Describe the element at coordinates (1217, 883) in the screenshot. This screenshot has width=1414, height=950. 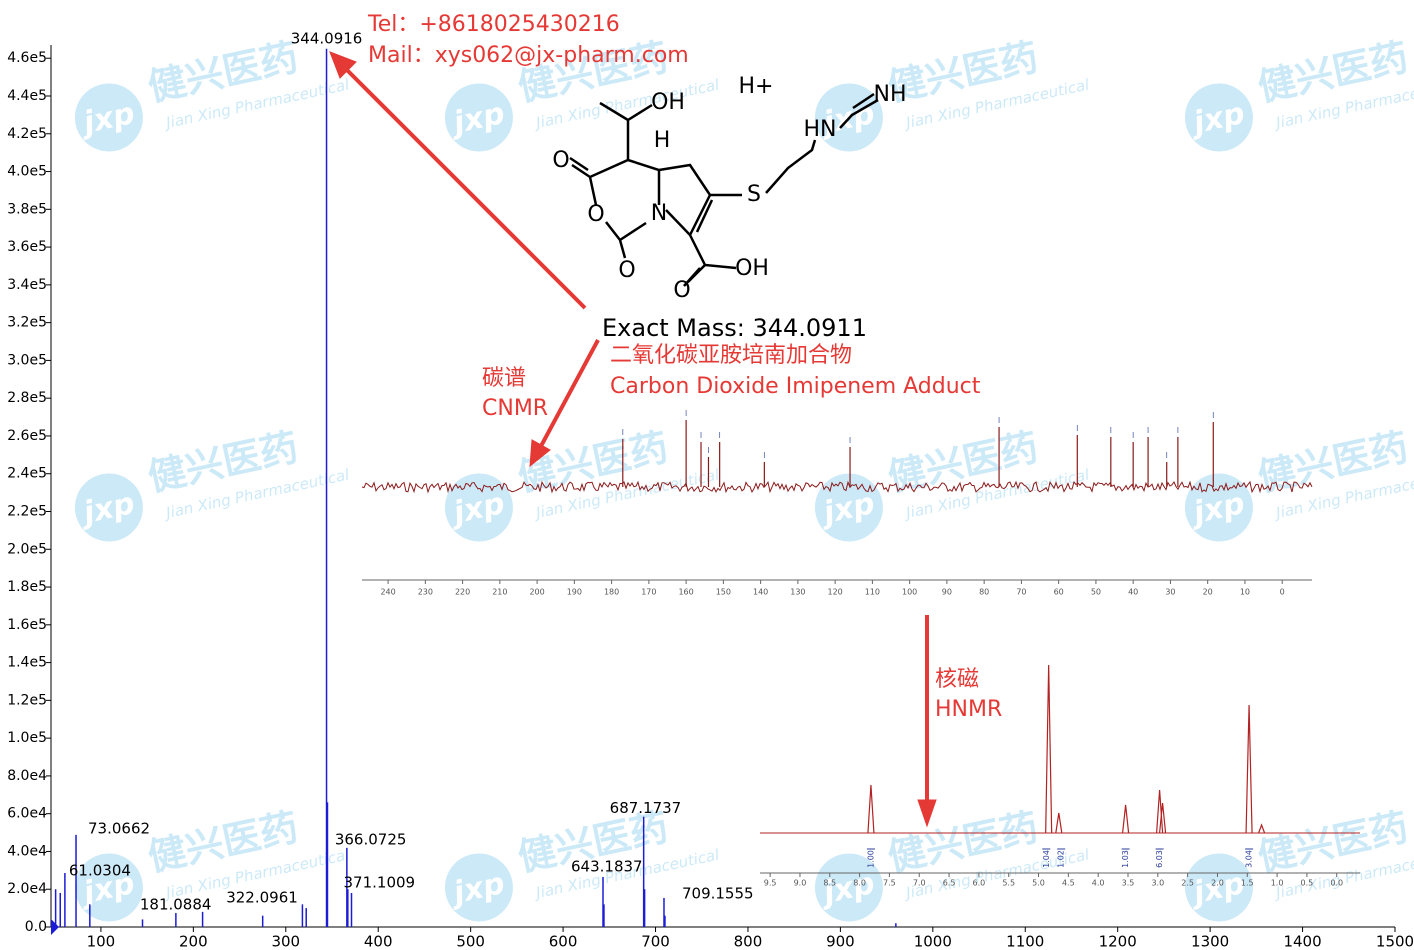
I see `nmr-tick-label: 2.0` at that location.